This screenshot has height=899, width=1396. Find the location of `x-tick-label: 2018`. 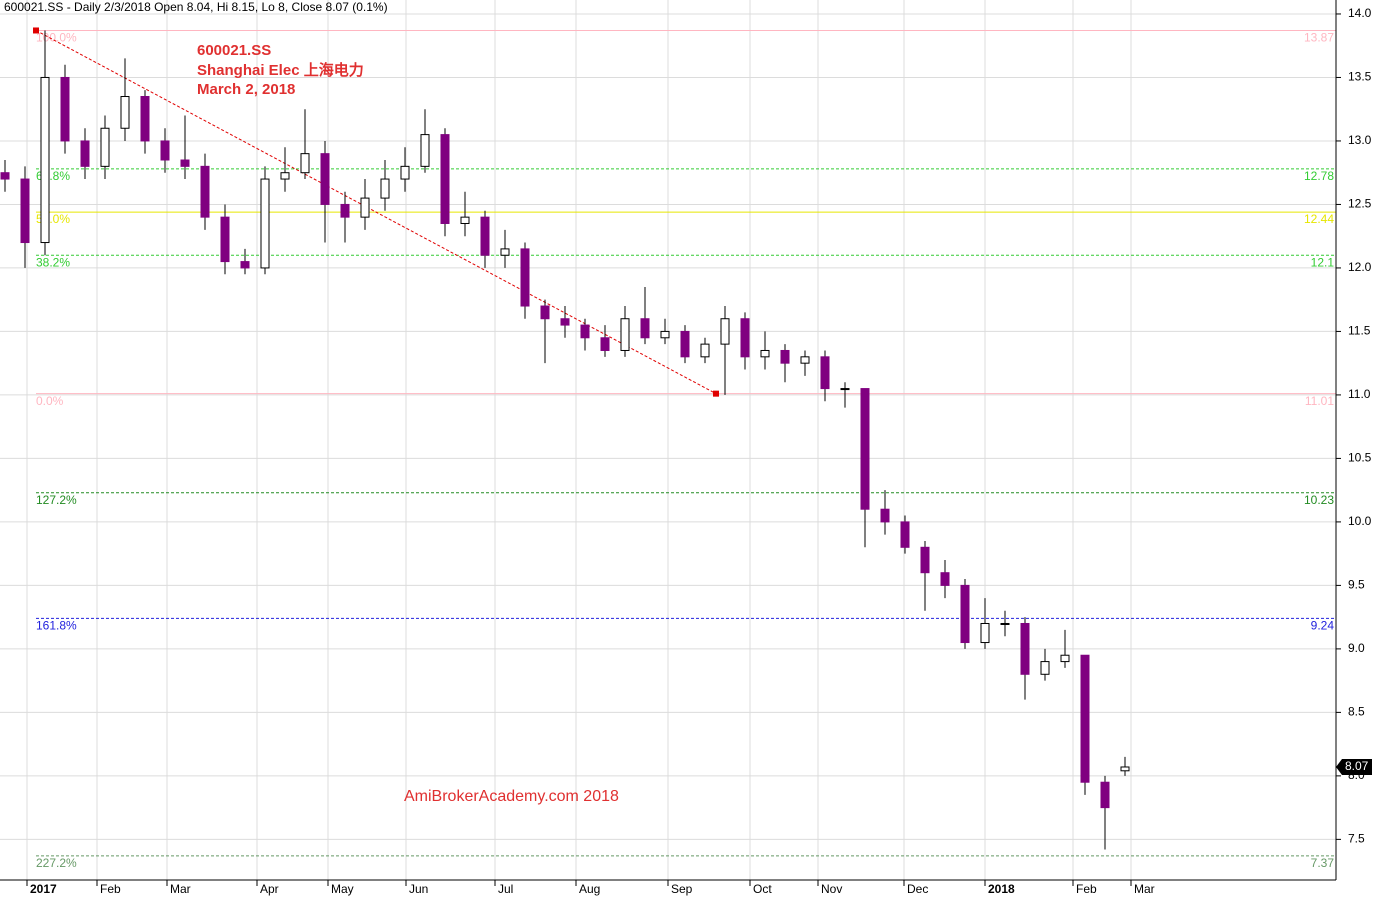

x-tick-label: 2018 is located at coordinates (1001, 889).